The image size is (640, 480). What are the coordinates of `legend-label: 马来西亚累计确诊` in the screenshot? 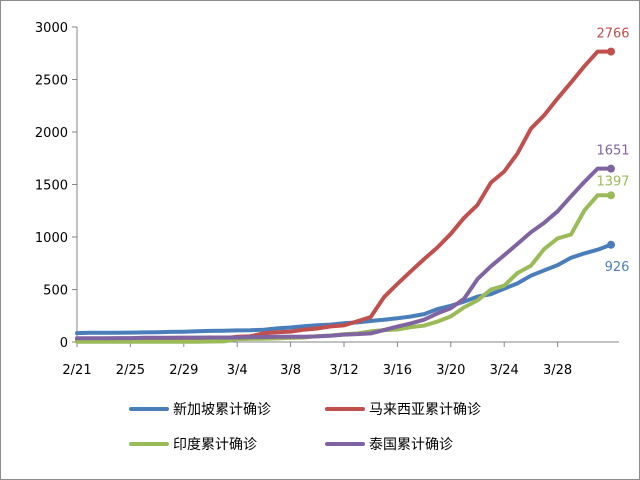 It's located at (425, 410).